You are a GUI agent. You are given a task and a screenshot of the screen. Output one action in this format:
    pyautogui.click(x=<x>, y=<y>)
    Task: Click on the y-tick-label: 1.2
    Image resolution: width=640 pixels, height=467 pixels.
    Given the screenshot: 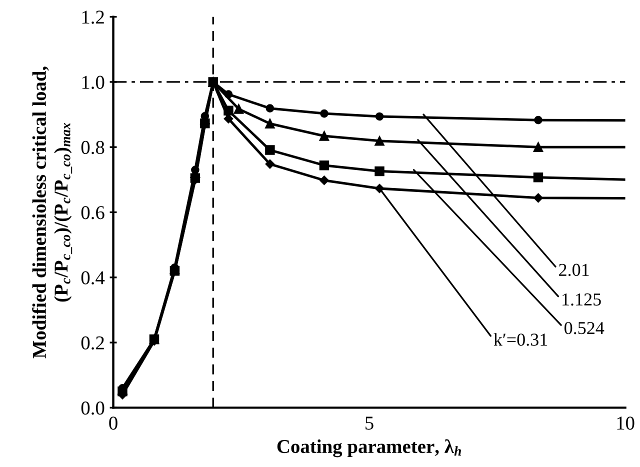 What is the action you would take?
    pyautogui.click(x=93, y=17)
    